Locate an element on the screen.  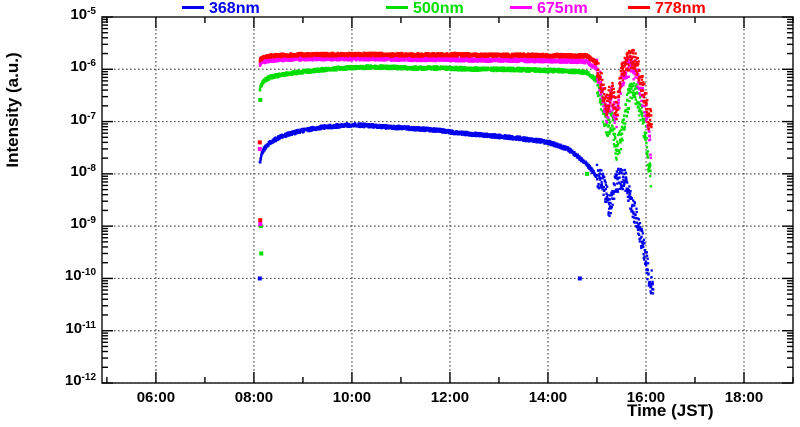
x-axis-title: Time (JST) is located at coordinates (670, 410).